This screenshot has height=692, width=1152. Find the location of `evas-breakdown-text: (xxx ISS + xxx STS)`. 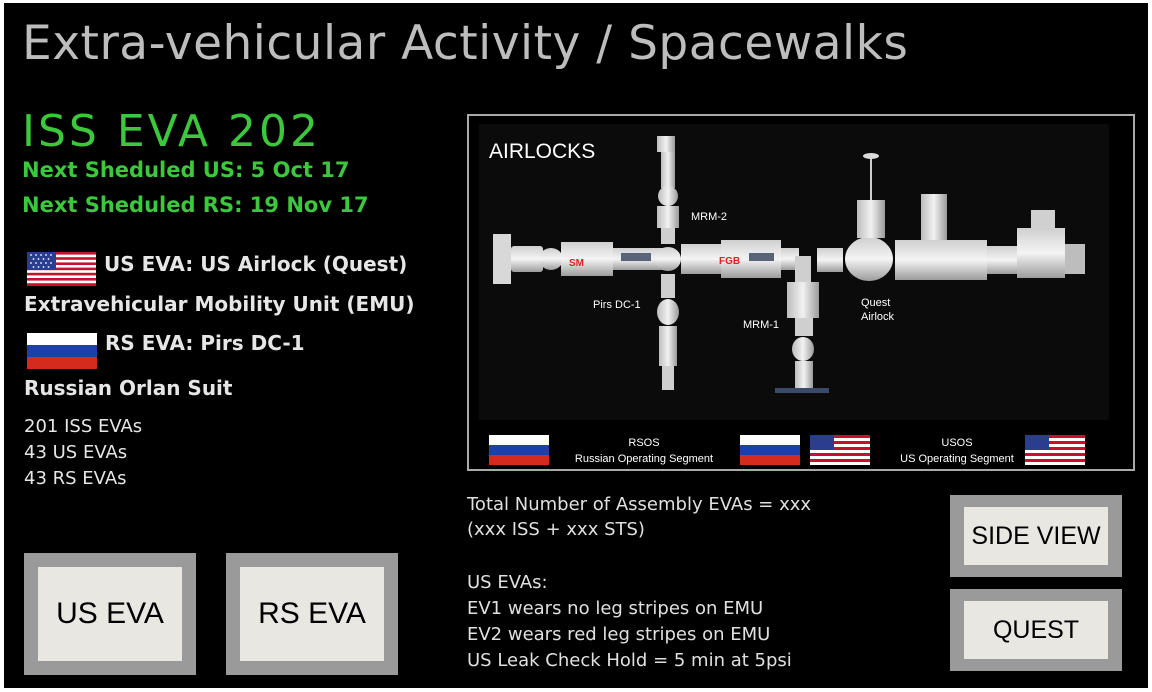

evas-breakdown-text: (xxx ISS + xxx STS) is located at coordinates (556, 529).